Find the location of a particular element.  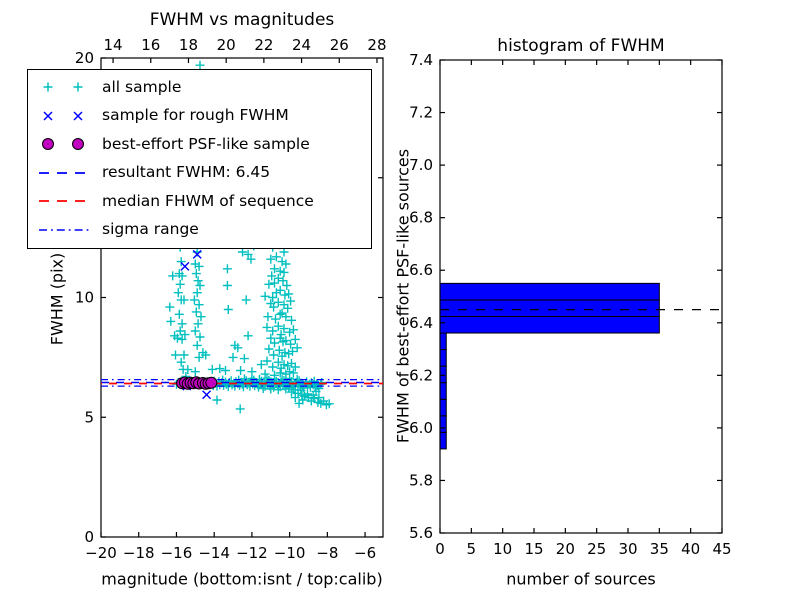

svg-text: 7.4 is located at coordinates (421, 60).